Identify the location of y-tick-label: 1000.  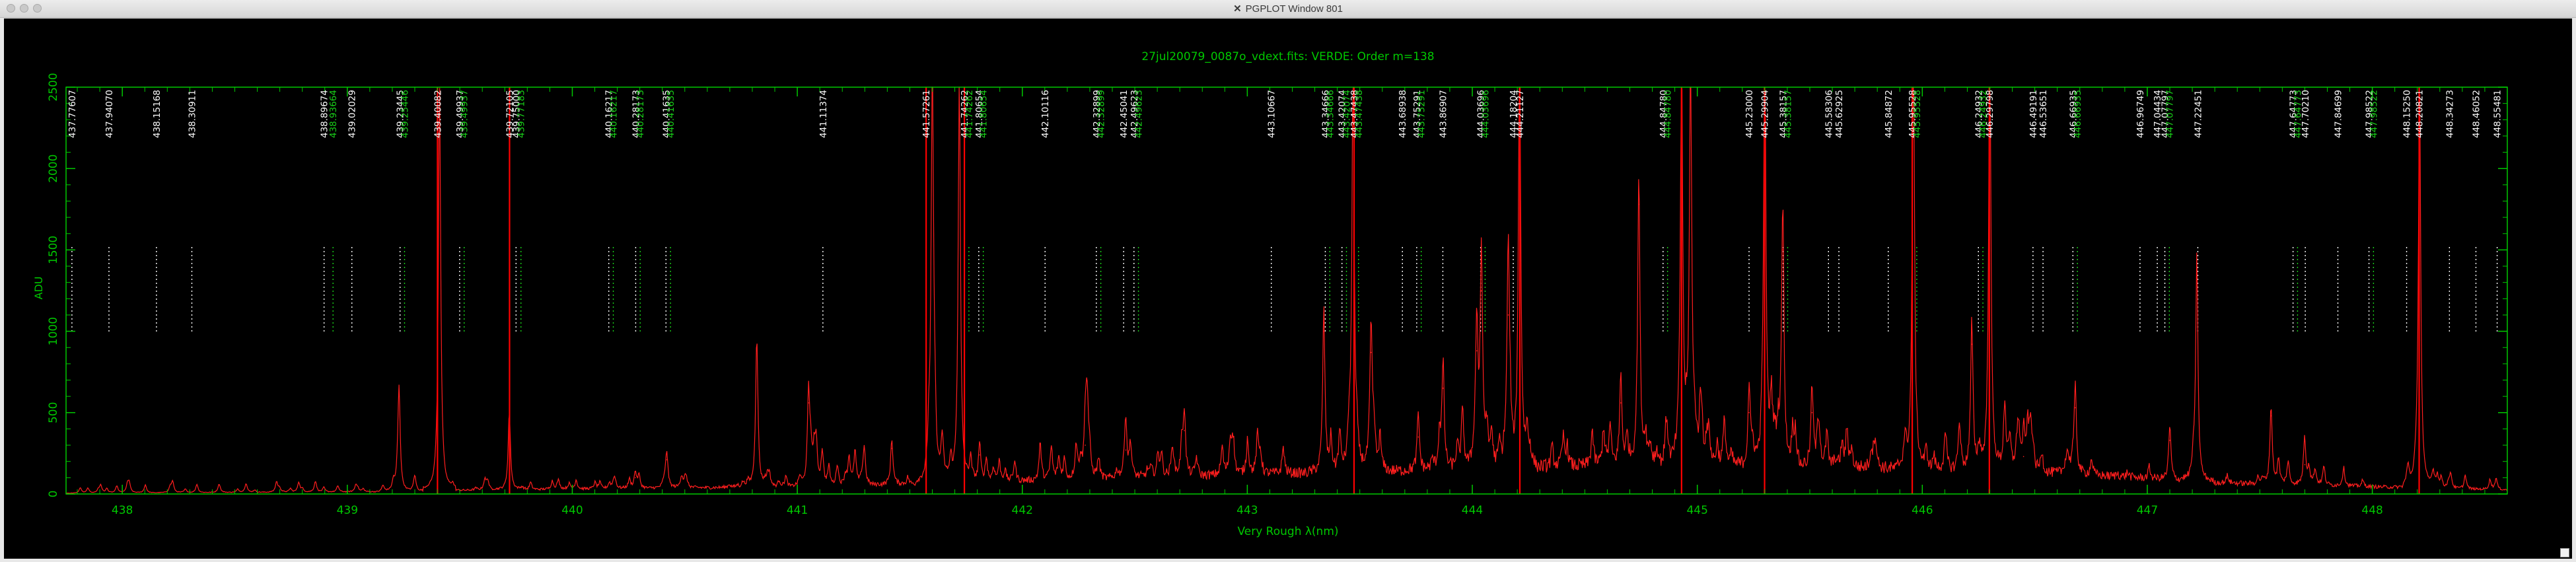
(54, 331).